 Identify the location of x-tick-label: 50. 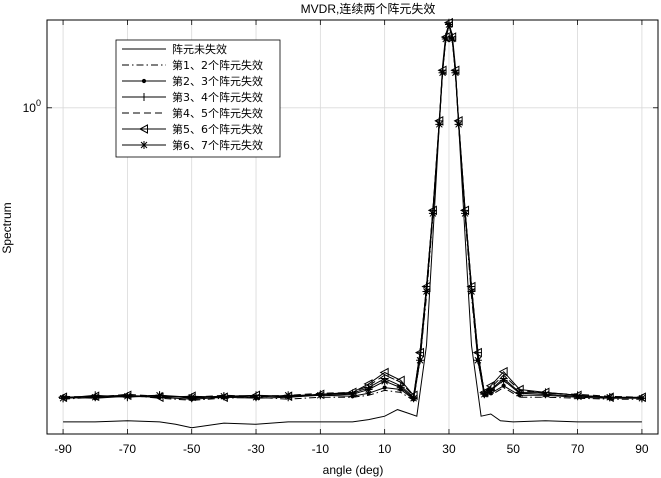
(514, 449).